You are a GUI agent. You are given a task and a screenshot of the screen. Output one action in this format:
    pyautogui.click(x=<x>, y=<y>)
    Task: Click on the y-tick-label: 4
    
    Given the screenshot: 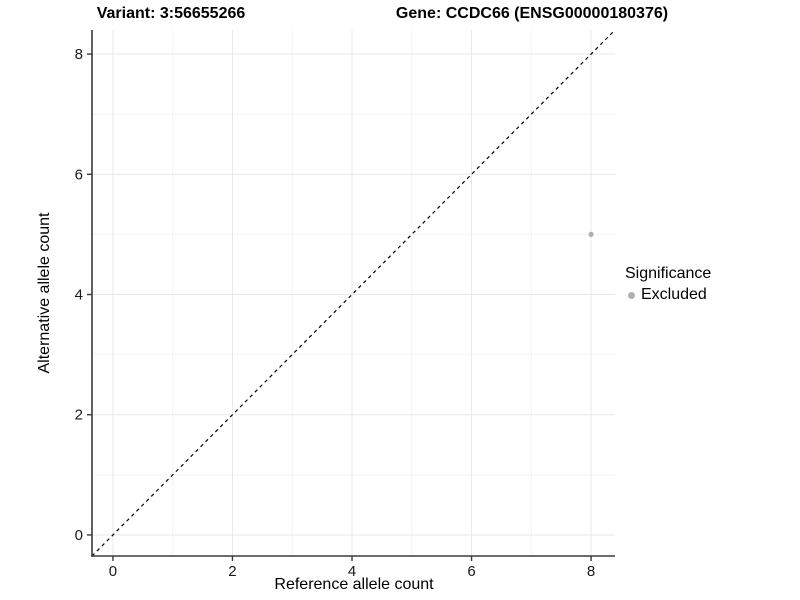 What is the action you would take?
    pyautogui.click(x=79, y=295)
    